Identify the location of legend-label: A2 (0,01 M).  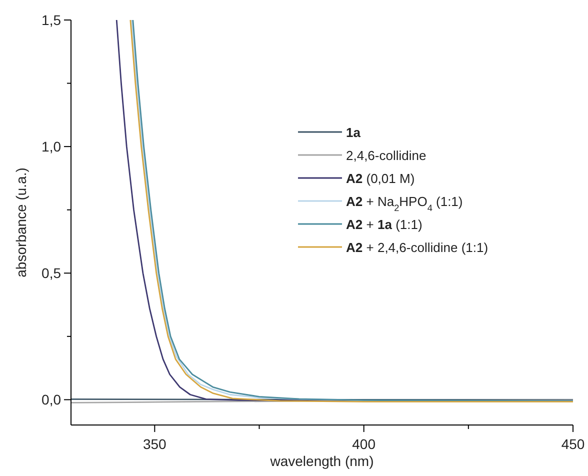
(380, 178).